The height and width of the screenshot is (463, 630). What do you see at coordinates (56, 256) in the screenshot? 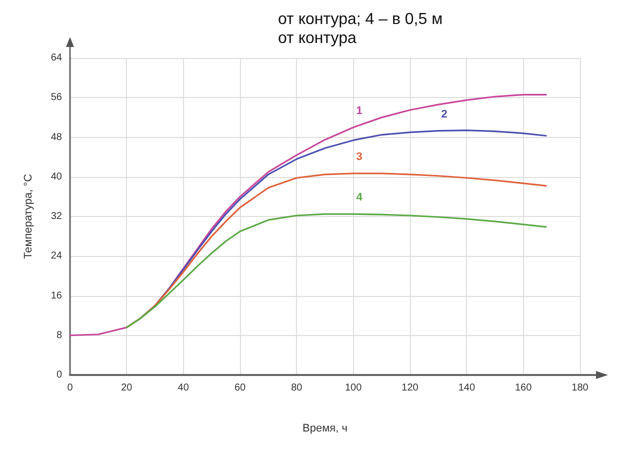
I see `y-tick-label: 24` at bounding box center [56, 256].